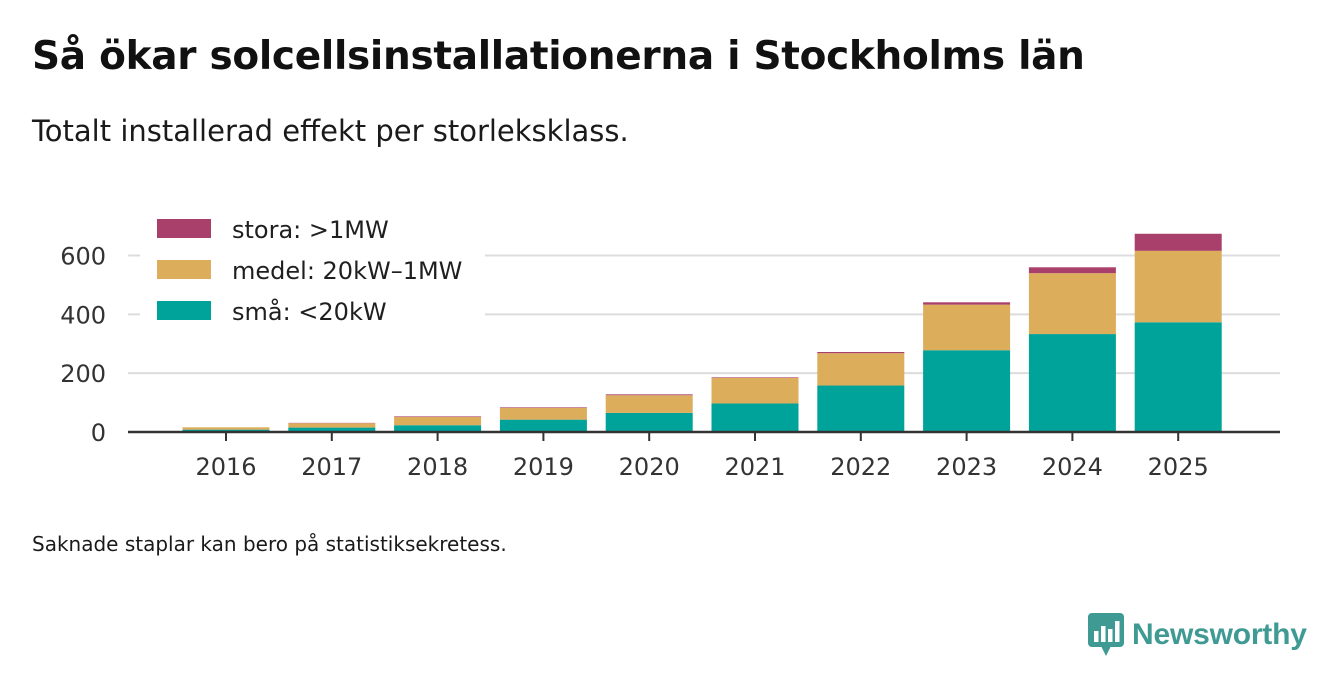  Describe the element at coordinates (332, 429) in the screenshot. I see `bar-sma-2017` at that location.